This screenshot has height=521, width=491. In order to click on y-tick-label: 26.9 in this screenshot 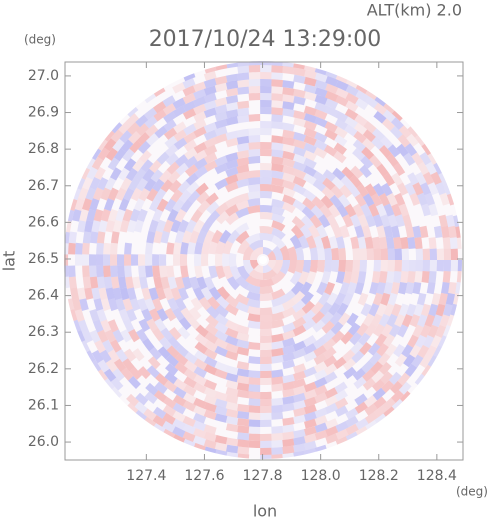, I will do `click(43, 113)`.